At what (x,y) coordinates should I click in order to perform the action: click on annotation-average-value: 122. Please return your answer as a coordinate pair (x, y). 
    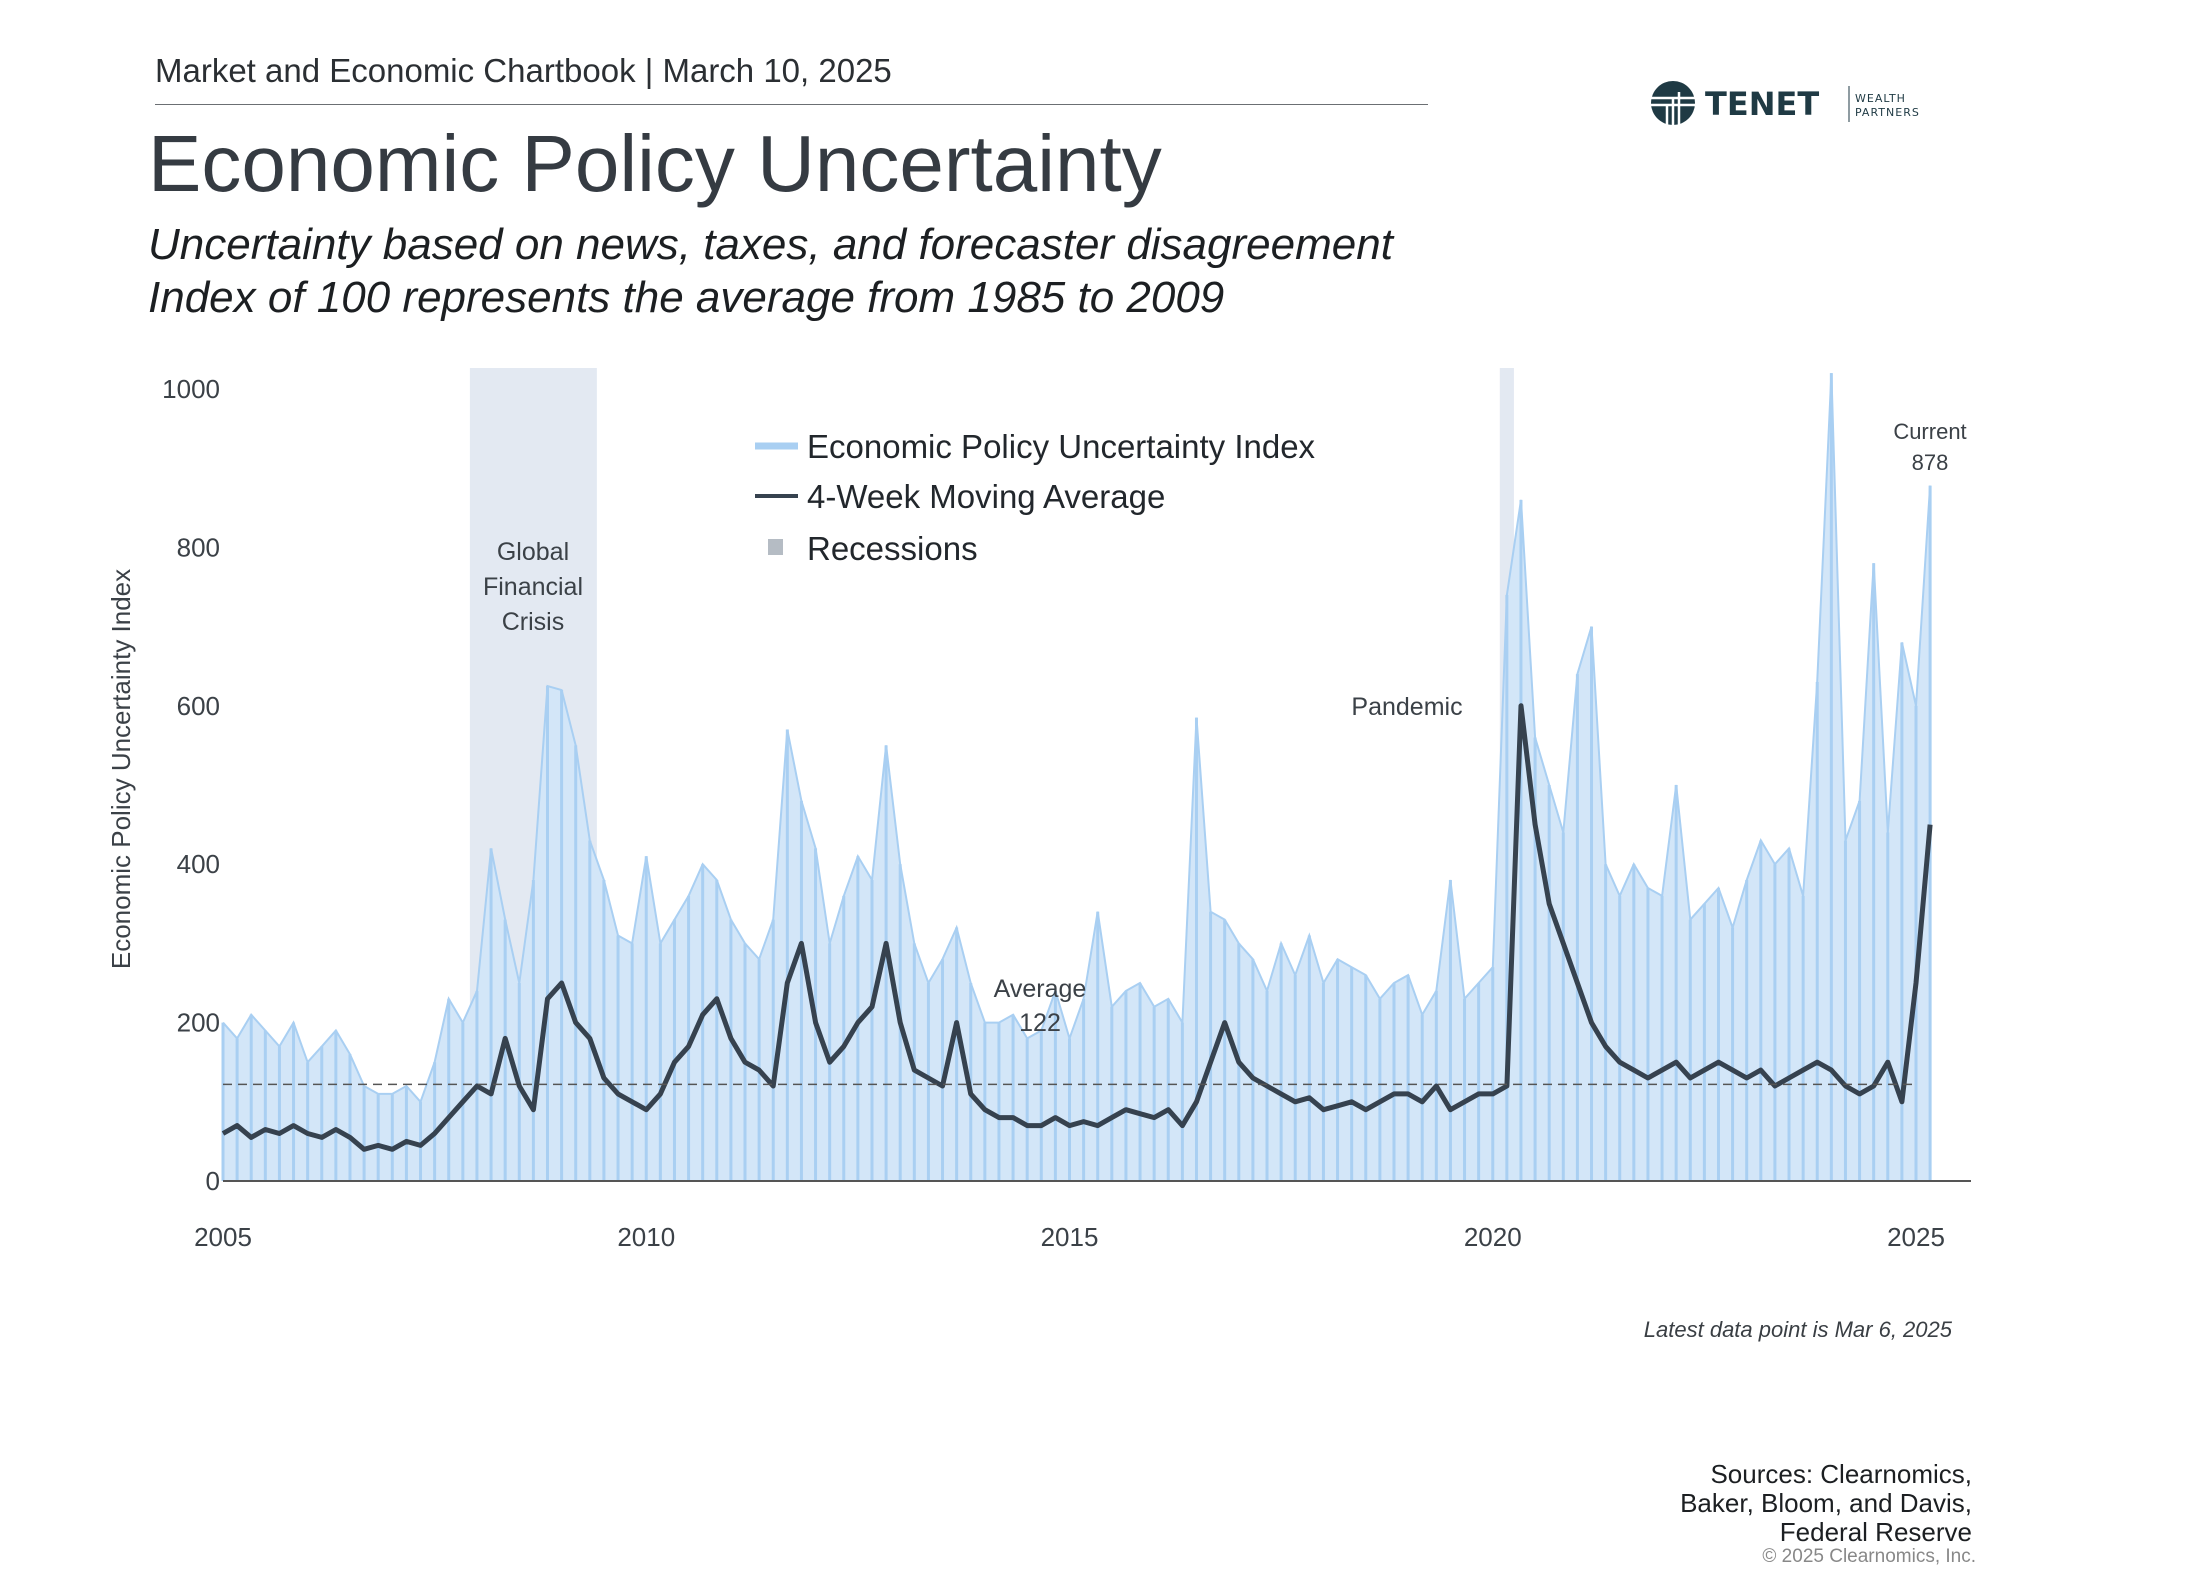
    Looking at the image, I should click on (1040, 1023).